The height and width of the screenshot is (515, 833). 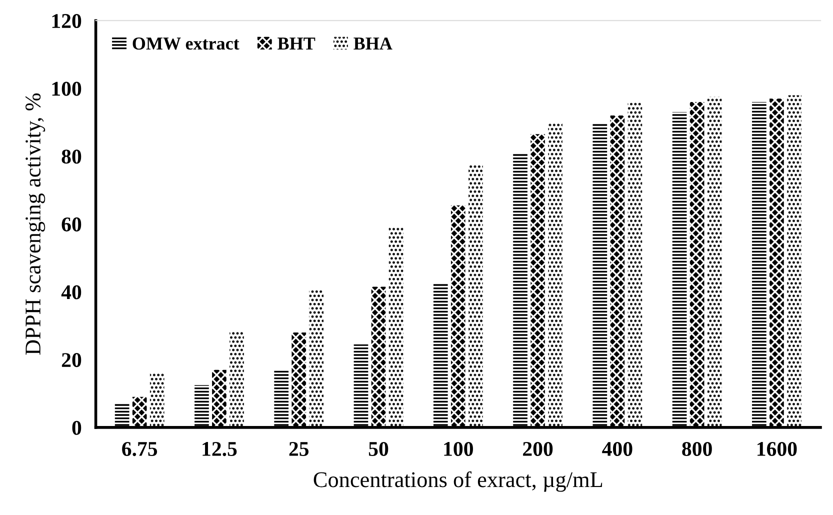 What do you see at coordinates (72, 157) in the screenshot?
I see `y-tick-label: 80` at bounding box center [72, 157].